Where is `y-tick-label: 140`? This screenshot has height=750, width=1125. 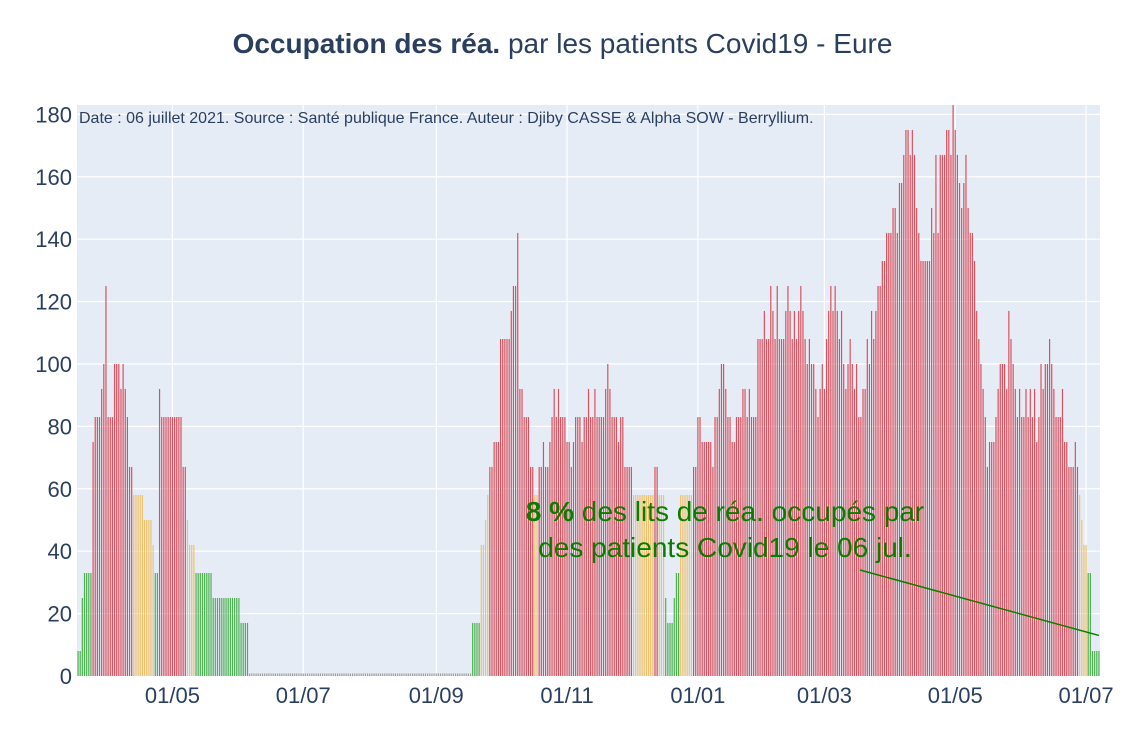
y-tick-label: 140 is located at coordinates (53, 239).